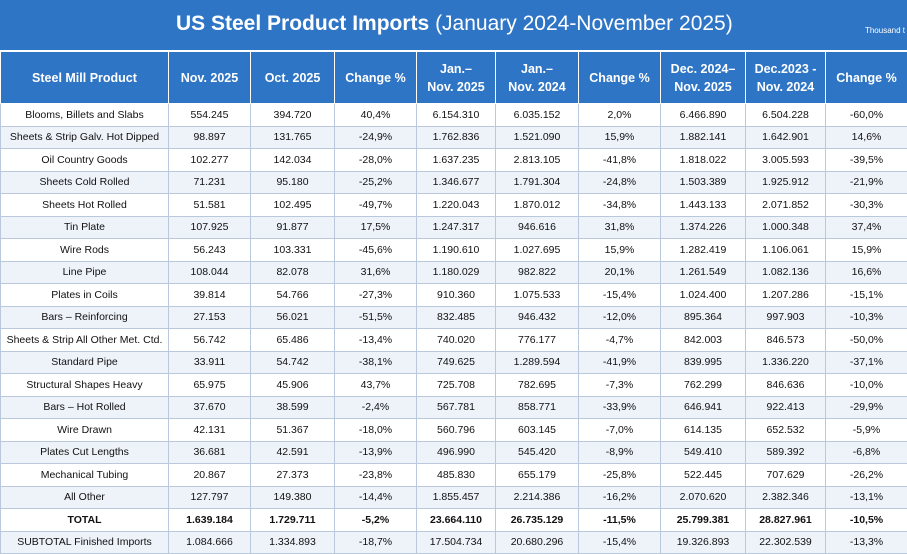  I want to click on value-cell: 23.664.110, so click(456, 520).